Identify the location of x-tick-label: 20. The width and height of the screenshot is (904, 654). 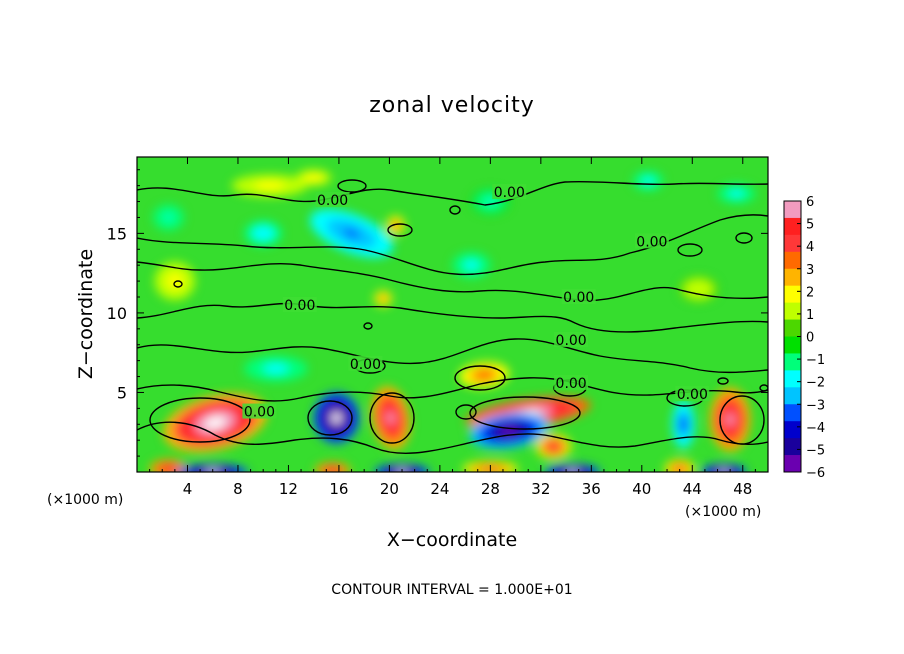
(389, 489).